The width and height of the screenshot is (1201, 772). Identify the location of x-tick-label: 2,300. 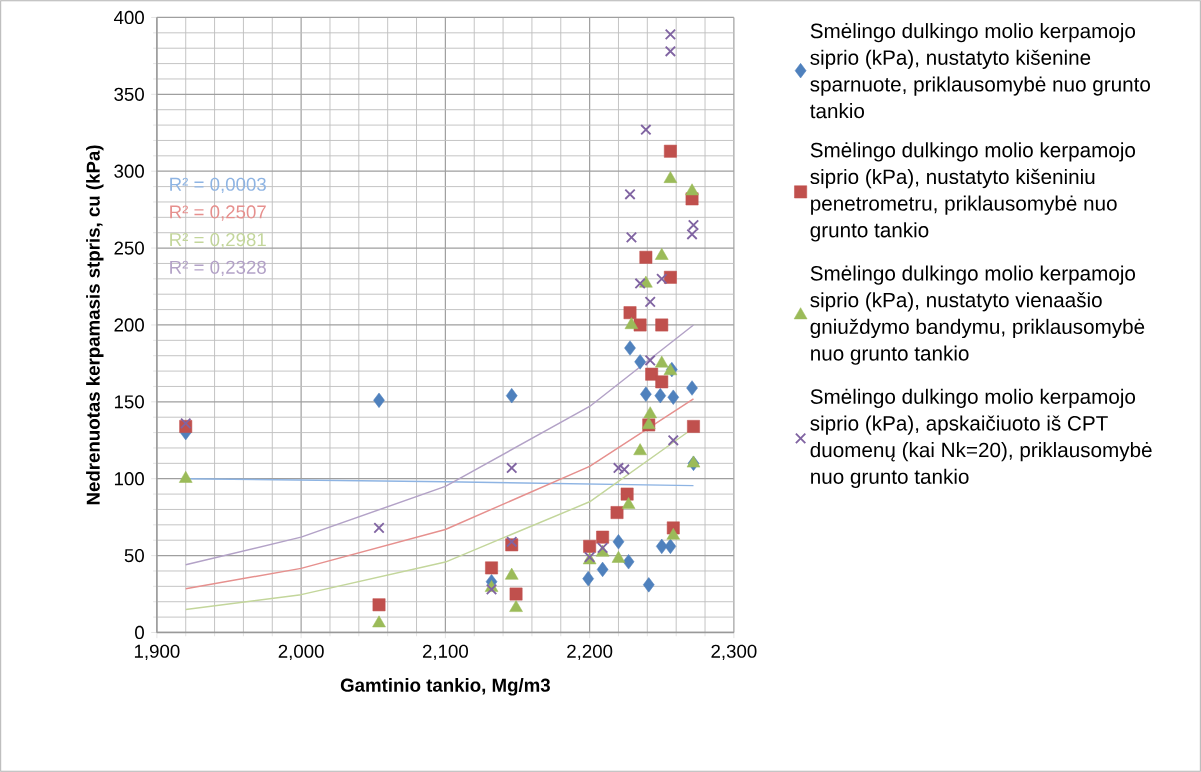
(734, 652).